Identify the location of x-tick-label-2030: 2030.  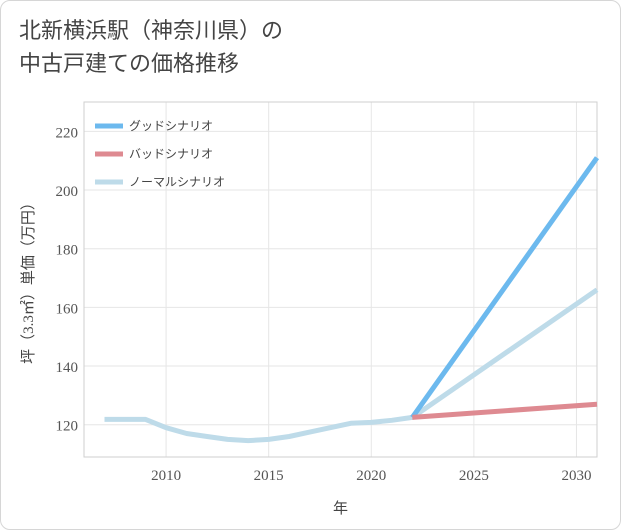
(576, 476).